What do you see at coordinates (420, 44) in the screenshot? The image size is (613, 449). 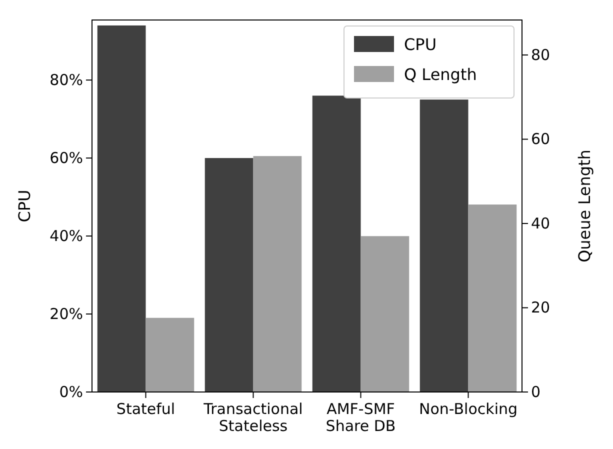 I see `legend-label: CPU` at bounding box center [420, 44].